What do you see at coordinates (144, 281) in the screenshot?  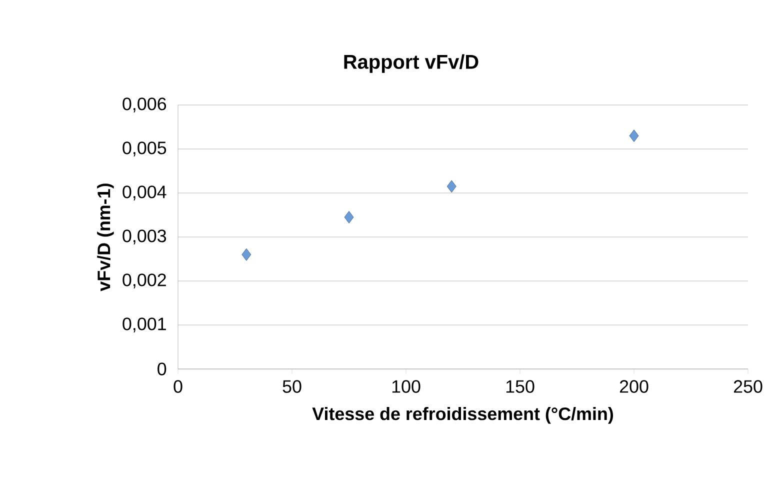 I see `y-tick-label: 0,002` at bounding box center [144, 281].